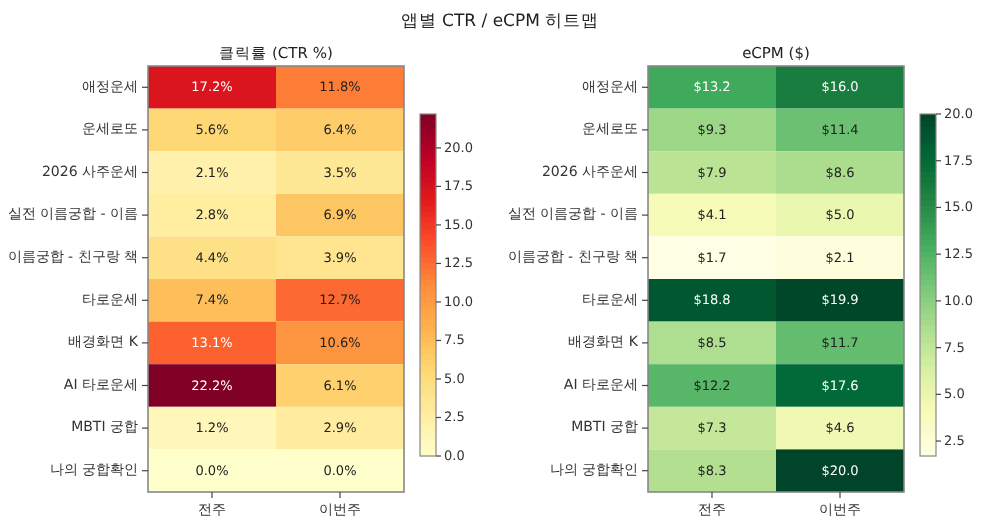 The image size is (1000, 524). I want to click on text: 앱별 CTR / eCPM 히트맵, so click(500, 22).